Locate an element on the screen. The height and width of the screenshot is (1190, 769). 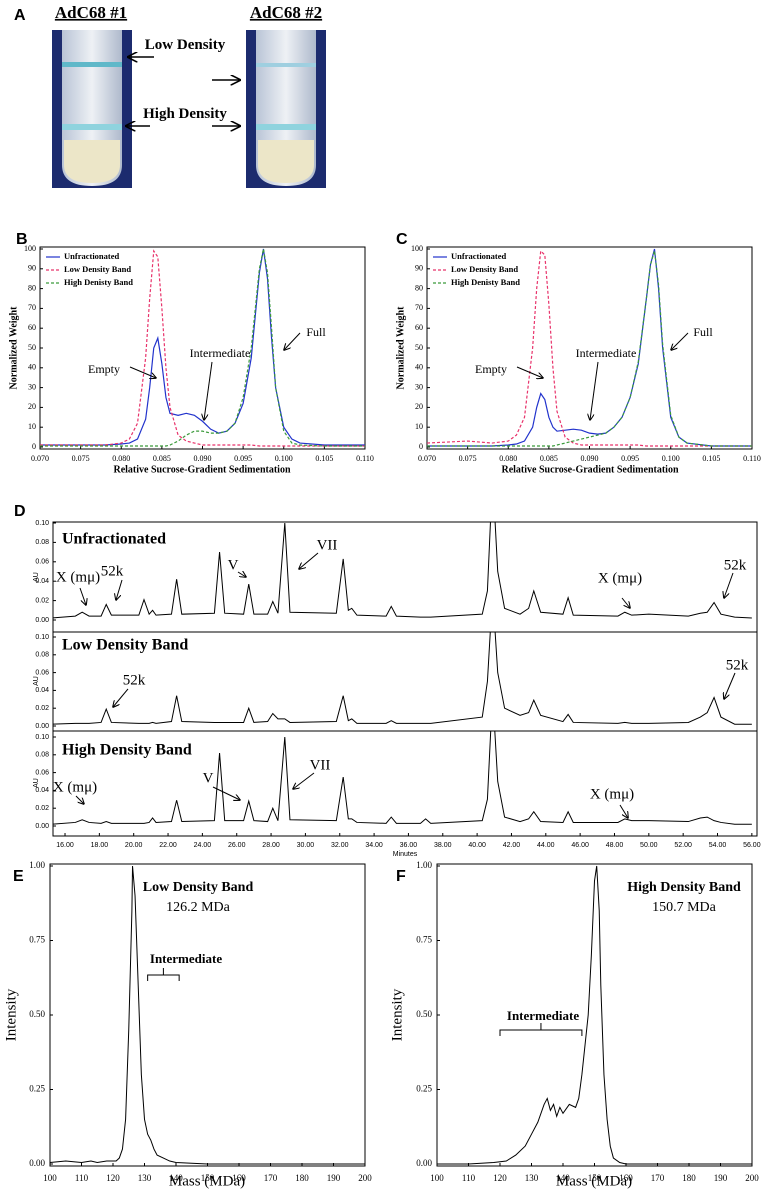
x-tick-label: 52.00 is located at coordinates (683, 845).